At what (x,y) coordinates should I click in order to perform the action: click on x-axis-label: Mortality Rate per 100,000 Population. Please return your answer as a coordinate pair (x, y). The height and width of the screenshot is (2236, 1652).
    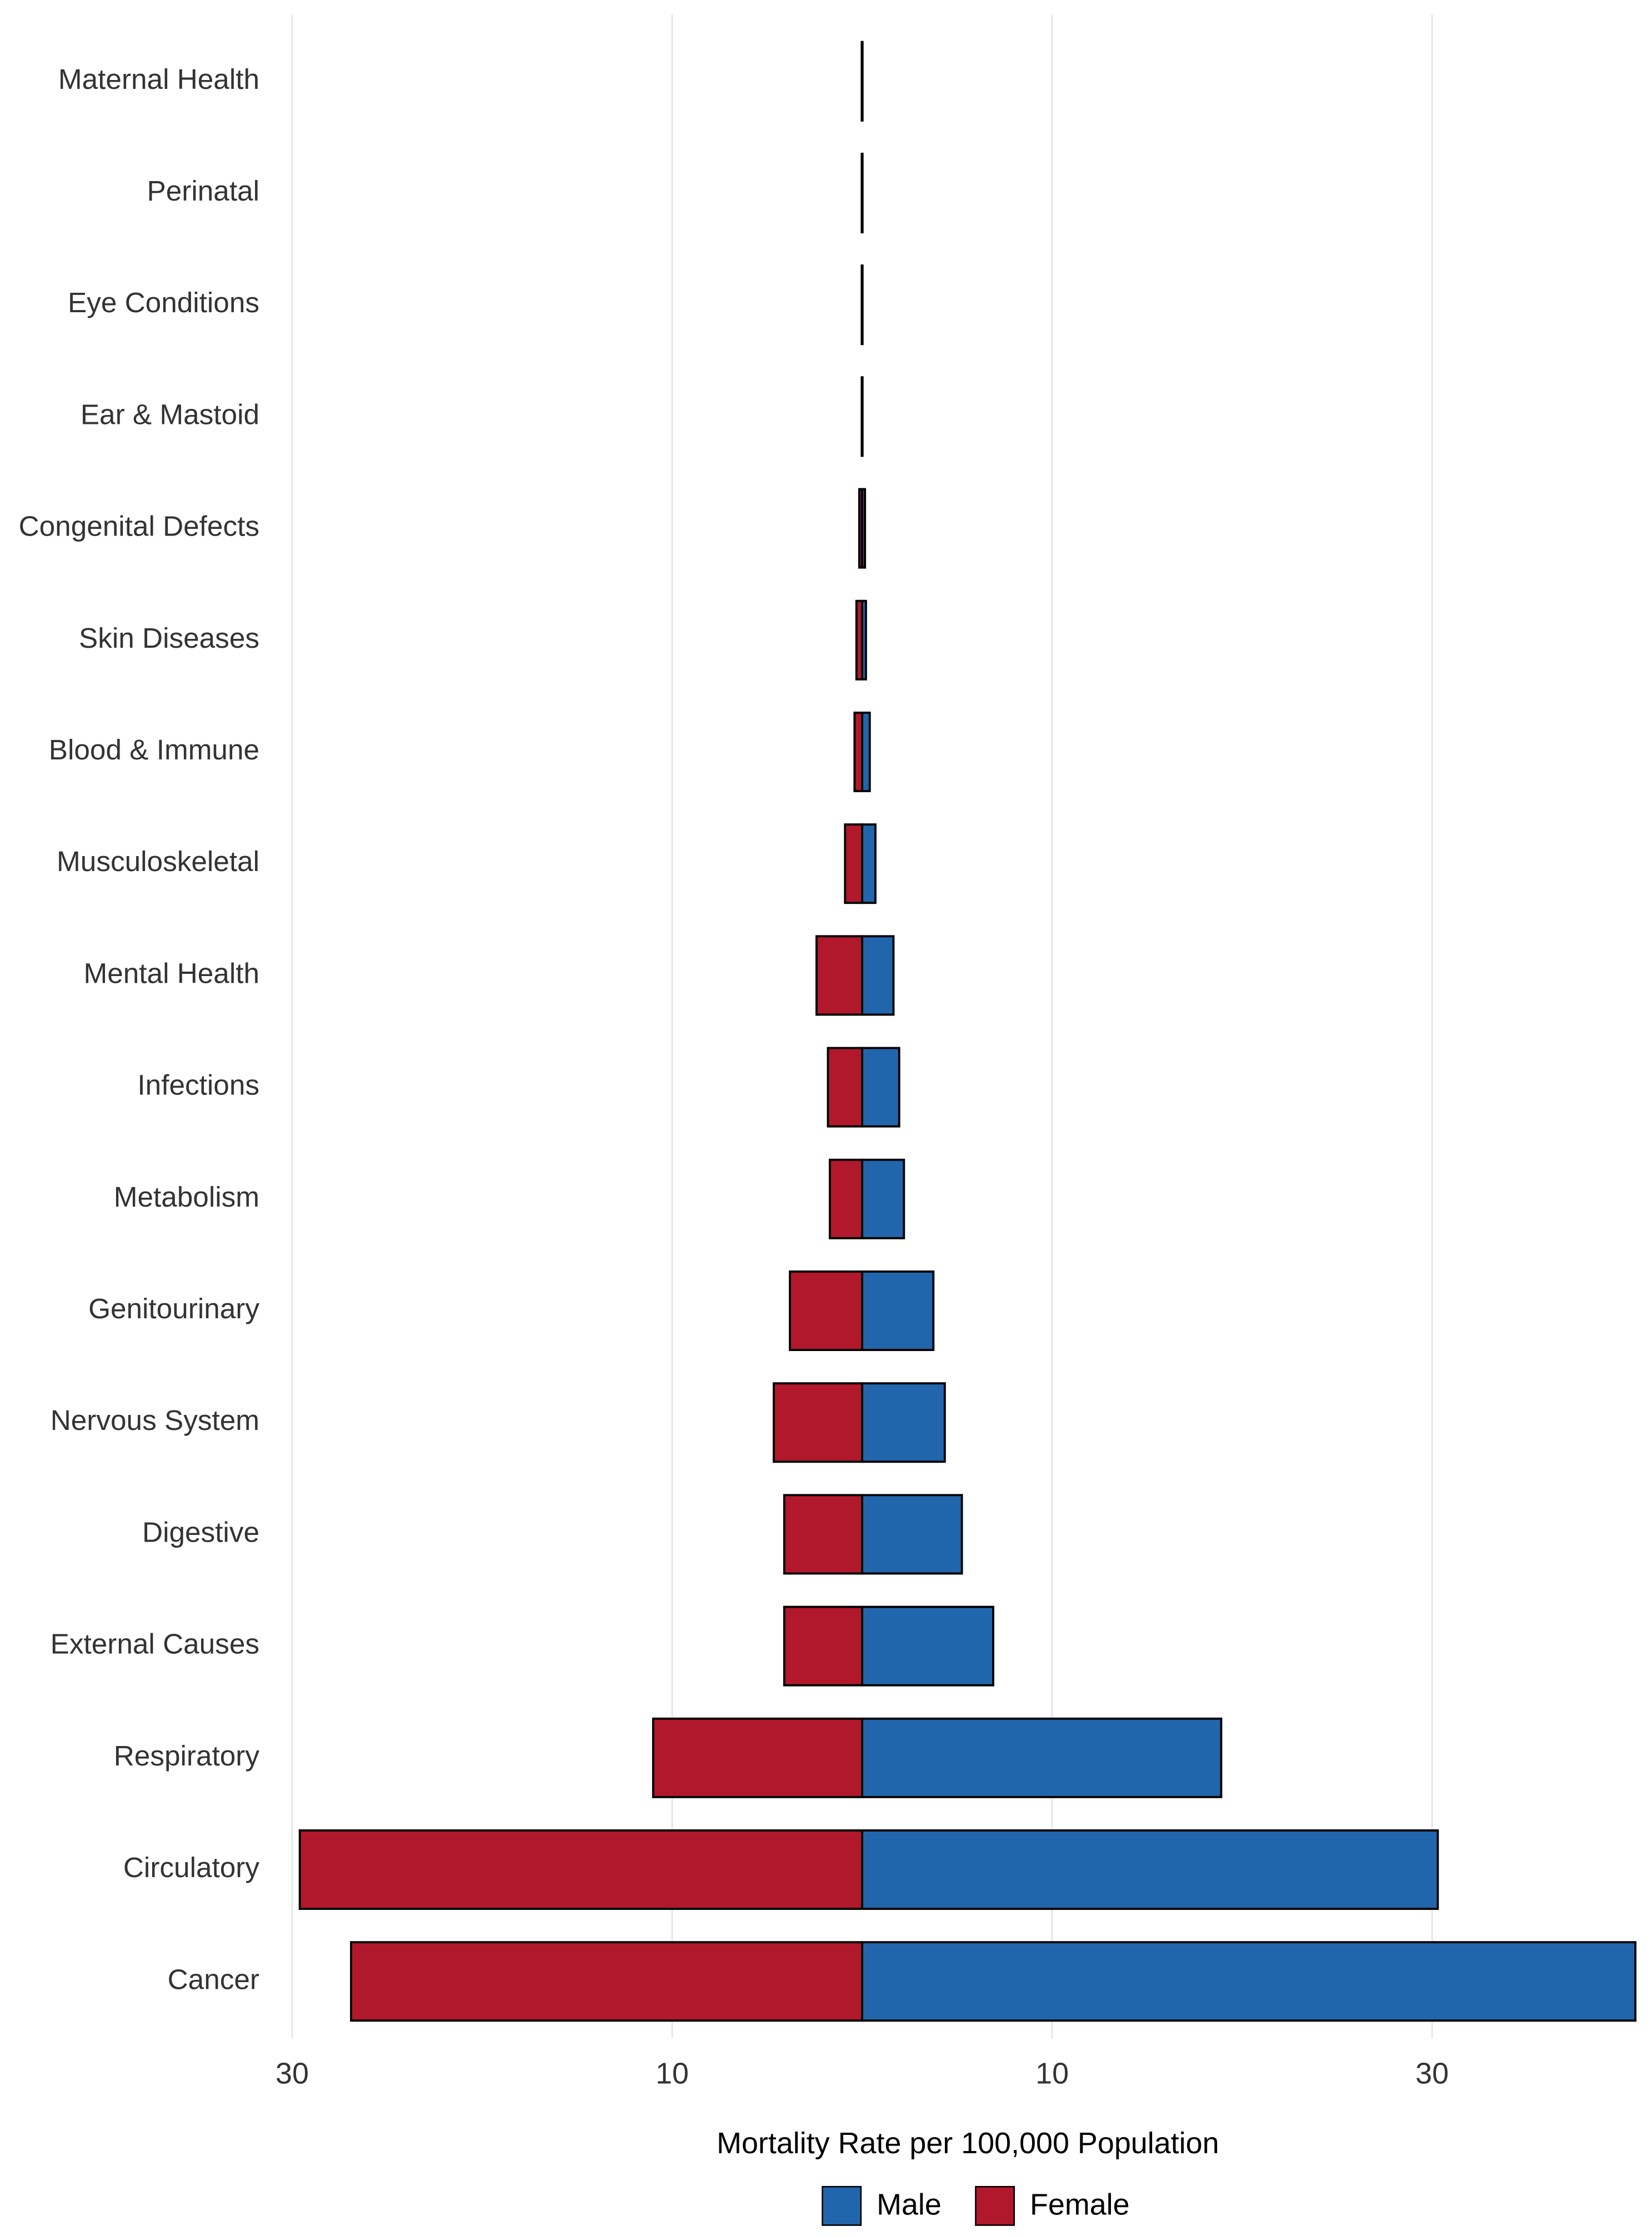
    Looking at the image, I should click on (968, 2143).